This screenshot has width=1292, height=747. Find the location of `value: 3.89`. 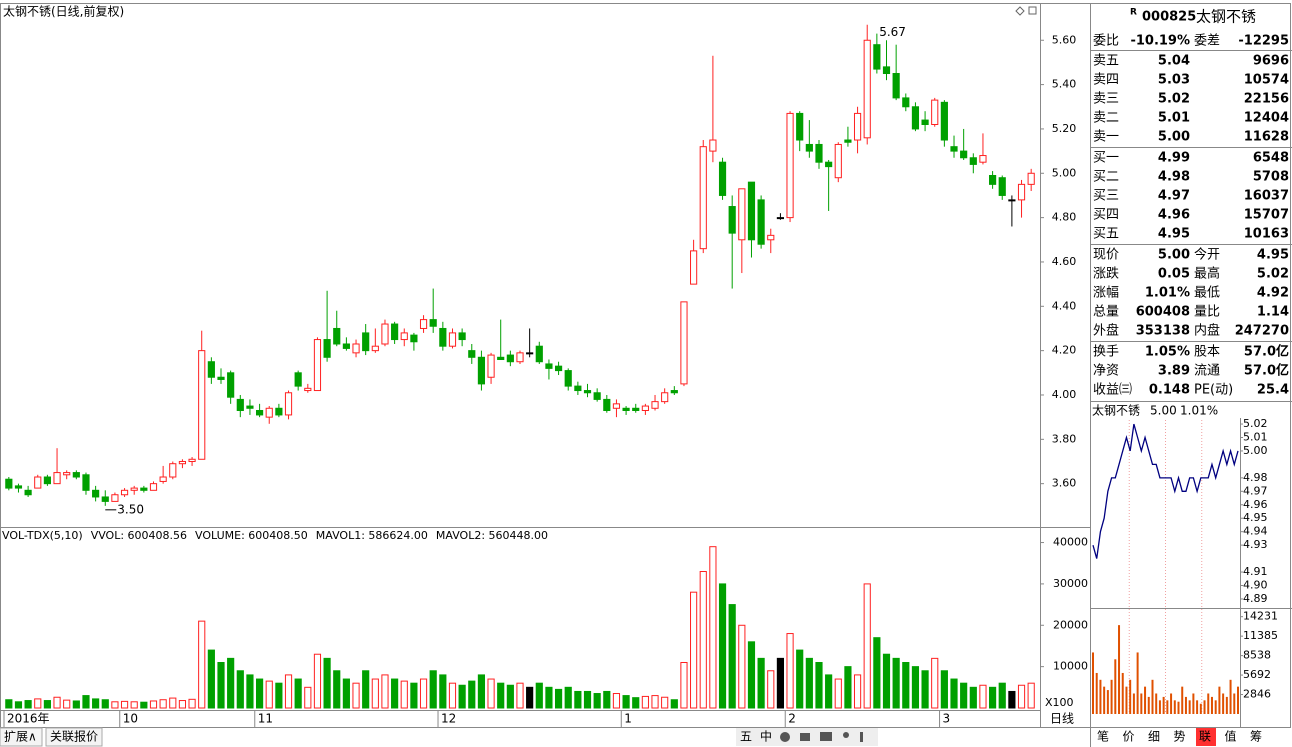

value: 3.89 is located at coordinates (1174, 371).